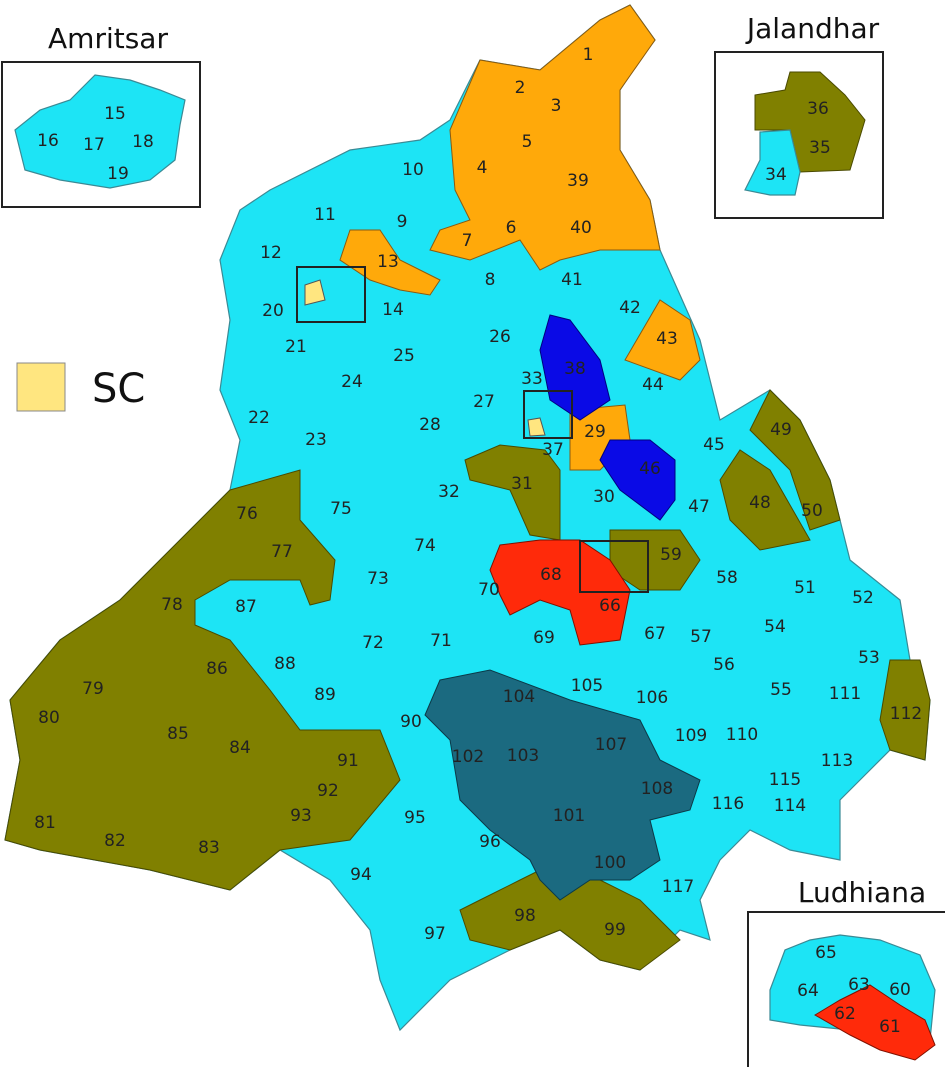 This screenshot has width=945, height=1067. What do you see at coordinates (285, 664) in the screenshot?
I see `constituency-label: 88` at bounding box center [285, 664].